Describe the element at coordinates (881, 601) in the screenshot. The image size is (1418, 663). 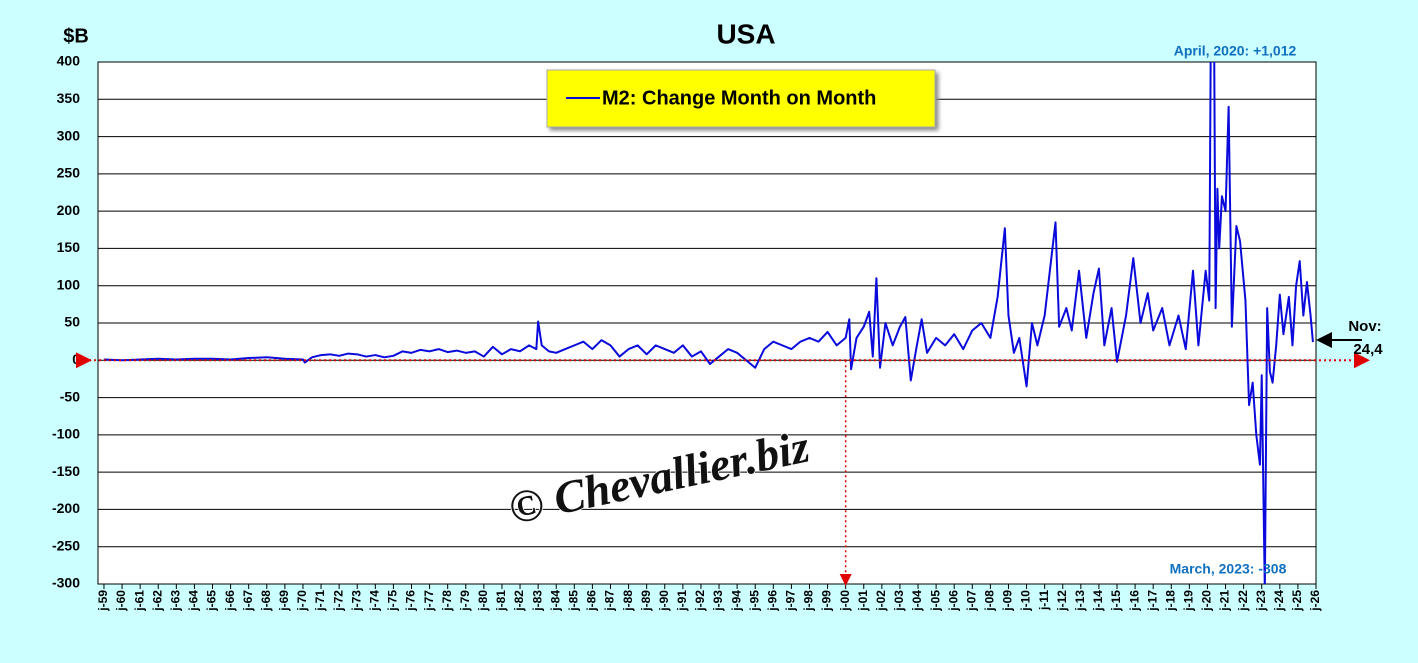
I see `x-tick-label: j-02` at that location.